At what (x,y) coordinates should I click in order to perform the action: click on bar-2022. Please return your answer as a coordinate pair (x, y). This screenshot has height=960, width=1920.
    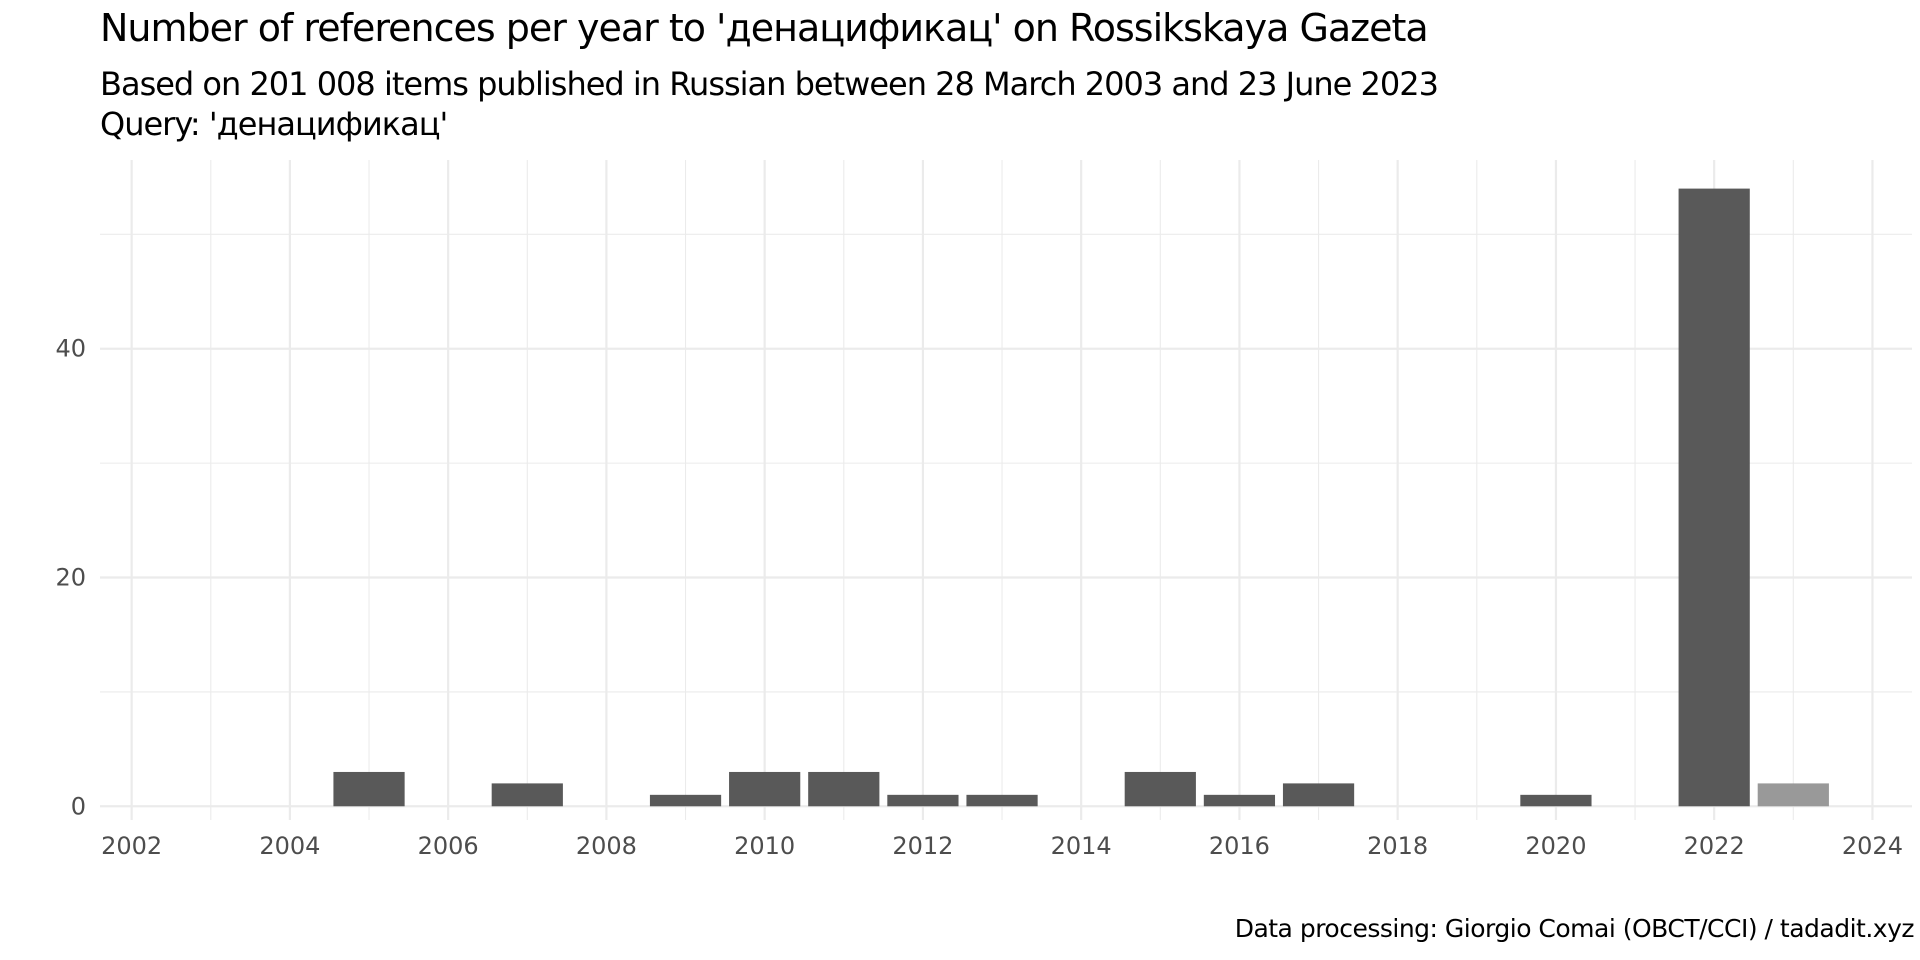
    Looking at the image, I should click on (1714, 497).